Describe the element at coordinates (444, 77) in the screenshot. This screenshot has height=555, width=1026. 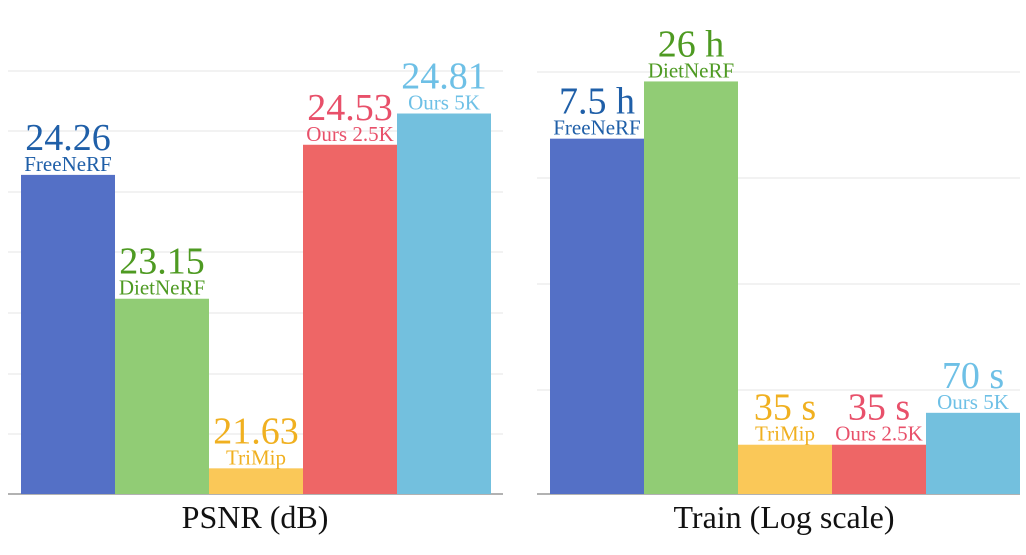
I see `value-label-ours-5k: 24.81` at that location.